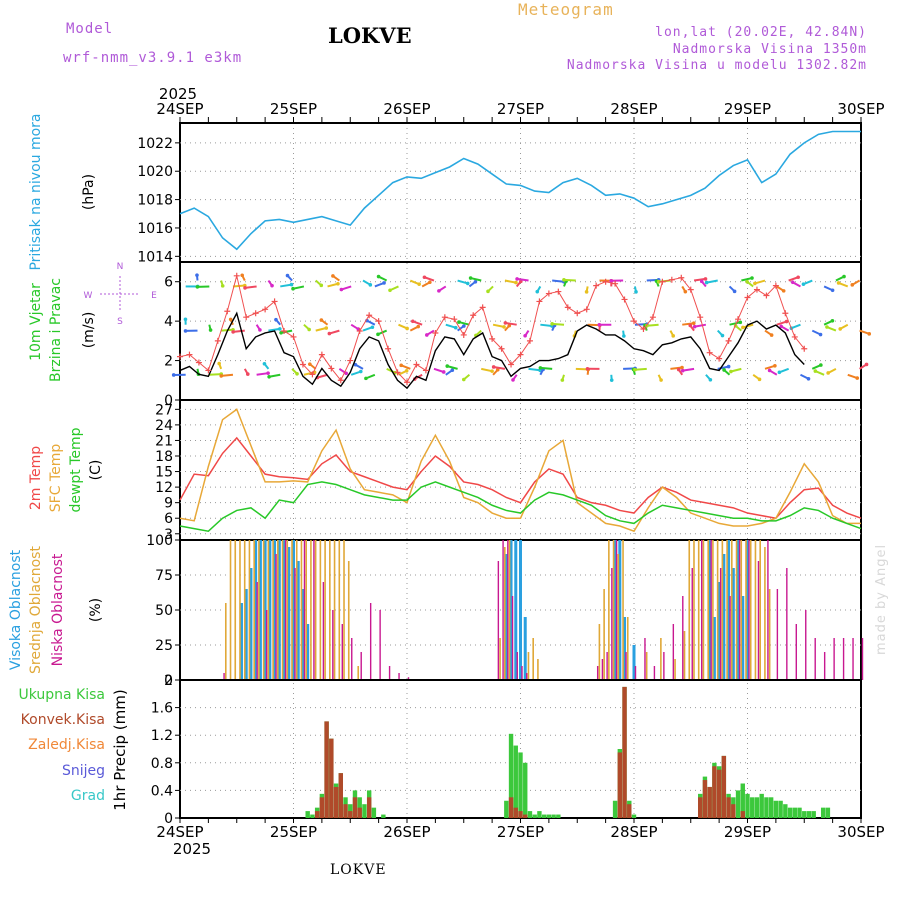  Describe the element at coordinates (164, 646) in the screenshot. I see `y-tick-label: 25` at that location.